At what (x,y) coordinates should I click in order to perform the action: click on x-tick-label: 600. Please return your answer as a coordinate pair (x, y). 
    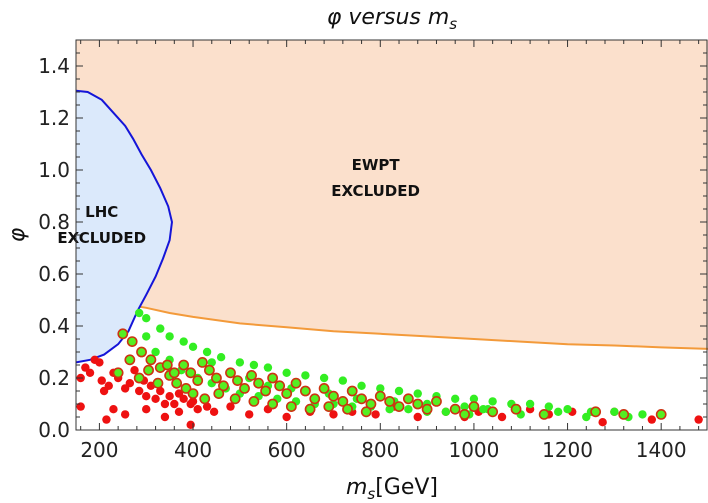
    Looking at the image, I should click on (287, 450).